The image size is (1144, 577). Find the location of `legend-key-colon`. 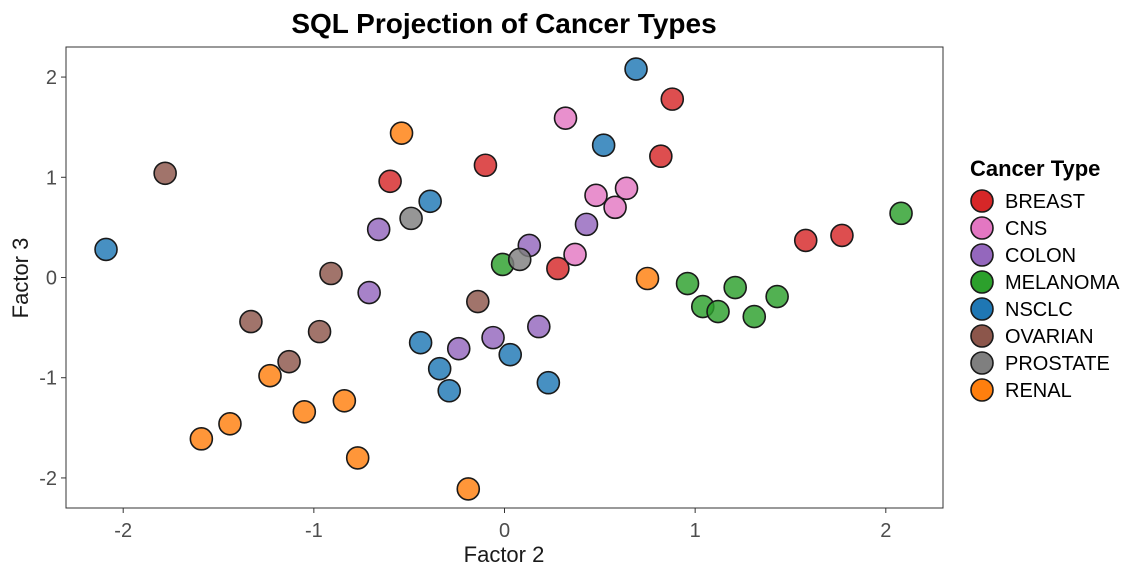

legend-key-colon is located at coordinates (982, 255).